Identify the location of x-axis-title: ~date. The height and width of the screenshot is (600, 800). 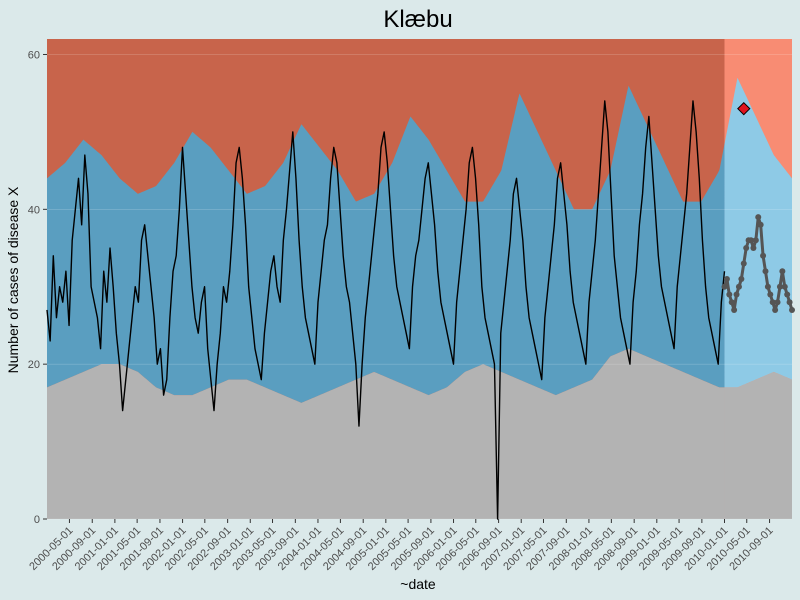
(418, 584).